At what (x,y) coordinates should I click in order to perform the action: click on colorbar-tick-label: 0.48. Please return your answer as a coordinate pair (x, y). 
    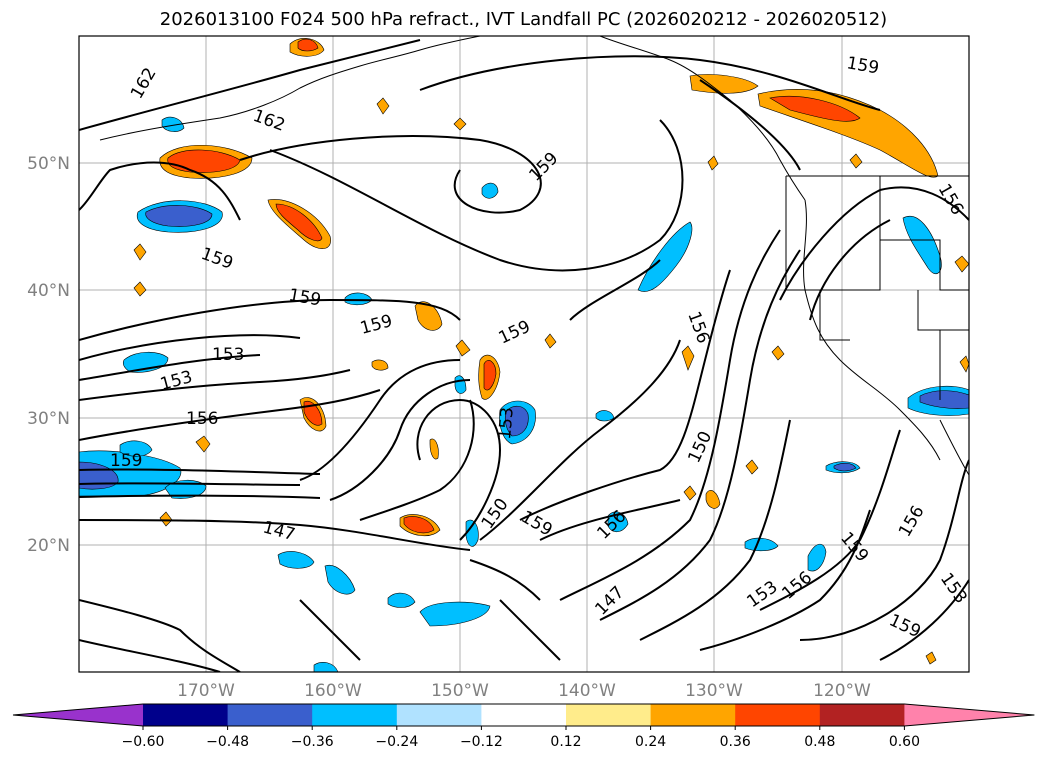
    Looking at the image, I should click on (819, 742).